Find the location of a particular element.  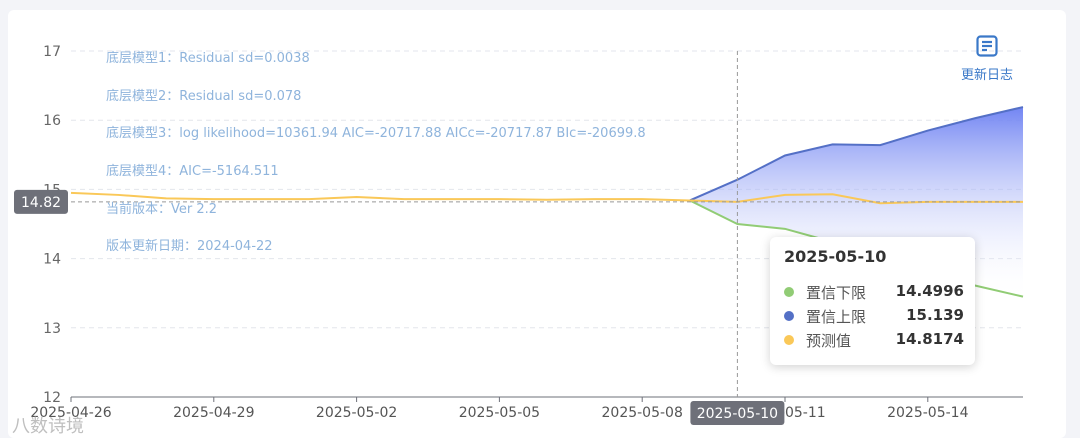

y-tick-label: 12 is located at coordinates (52, 398).